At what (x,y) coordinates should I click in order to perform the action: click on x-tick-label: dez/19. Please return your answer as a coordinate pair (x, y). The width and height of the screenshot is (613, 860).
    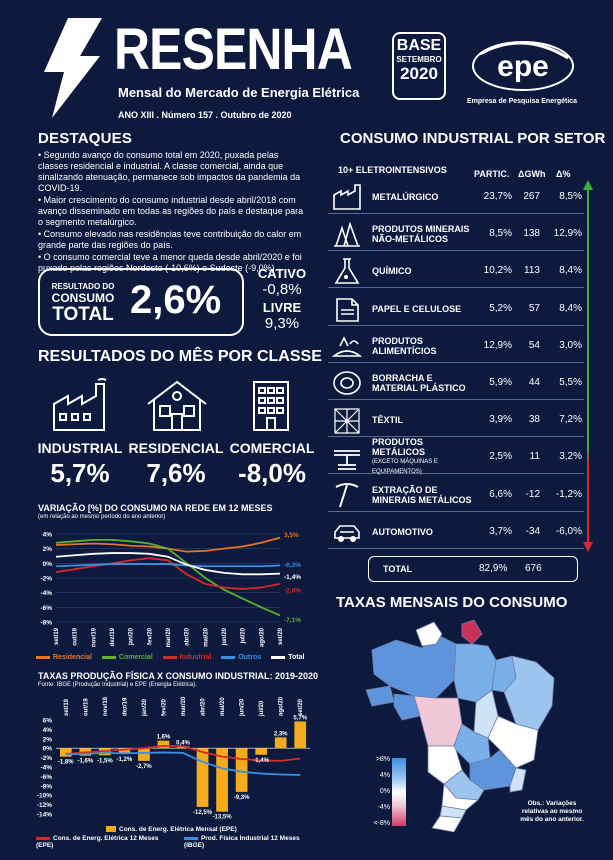
    Looking at the image, I should click on (113, 636).